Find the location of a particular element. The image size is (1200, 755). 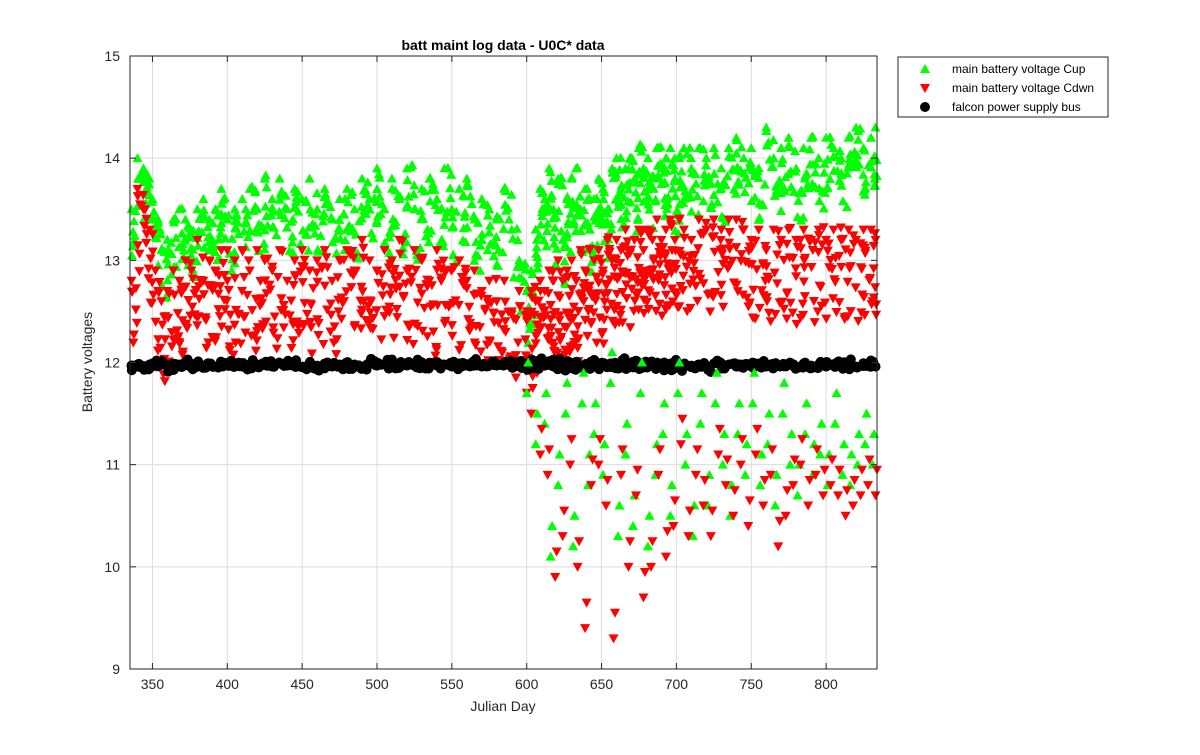

legend-marker is located at coordinates (925, 88).